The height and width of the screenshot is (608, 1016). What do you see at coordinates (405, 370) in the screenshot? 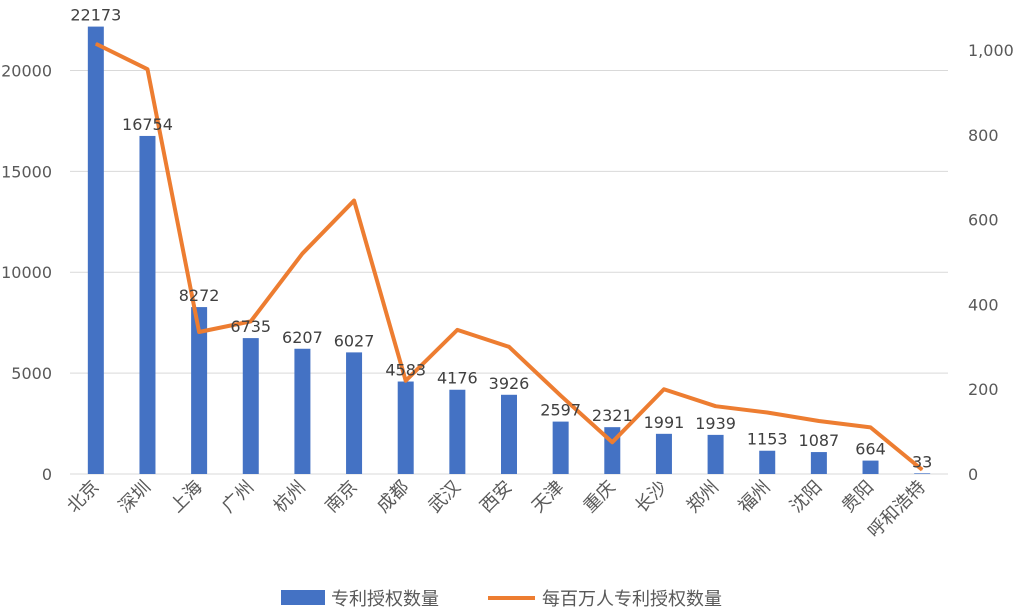
I see `bar-data-label: 4583` at bounding box center [405, 370].